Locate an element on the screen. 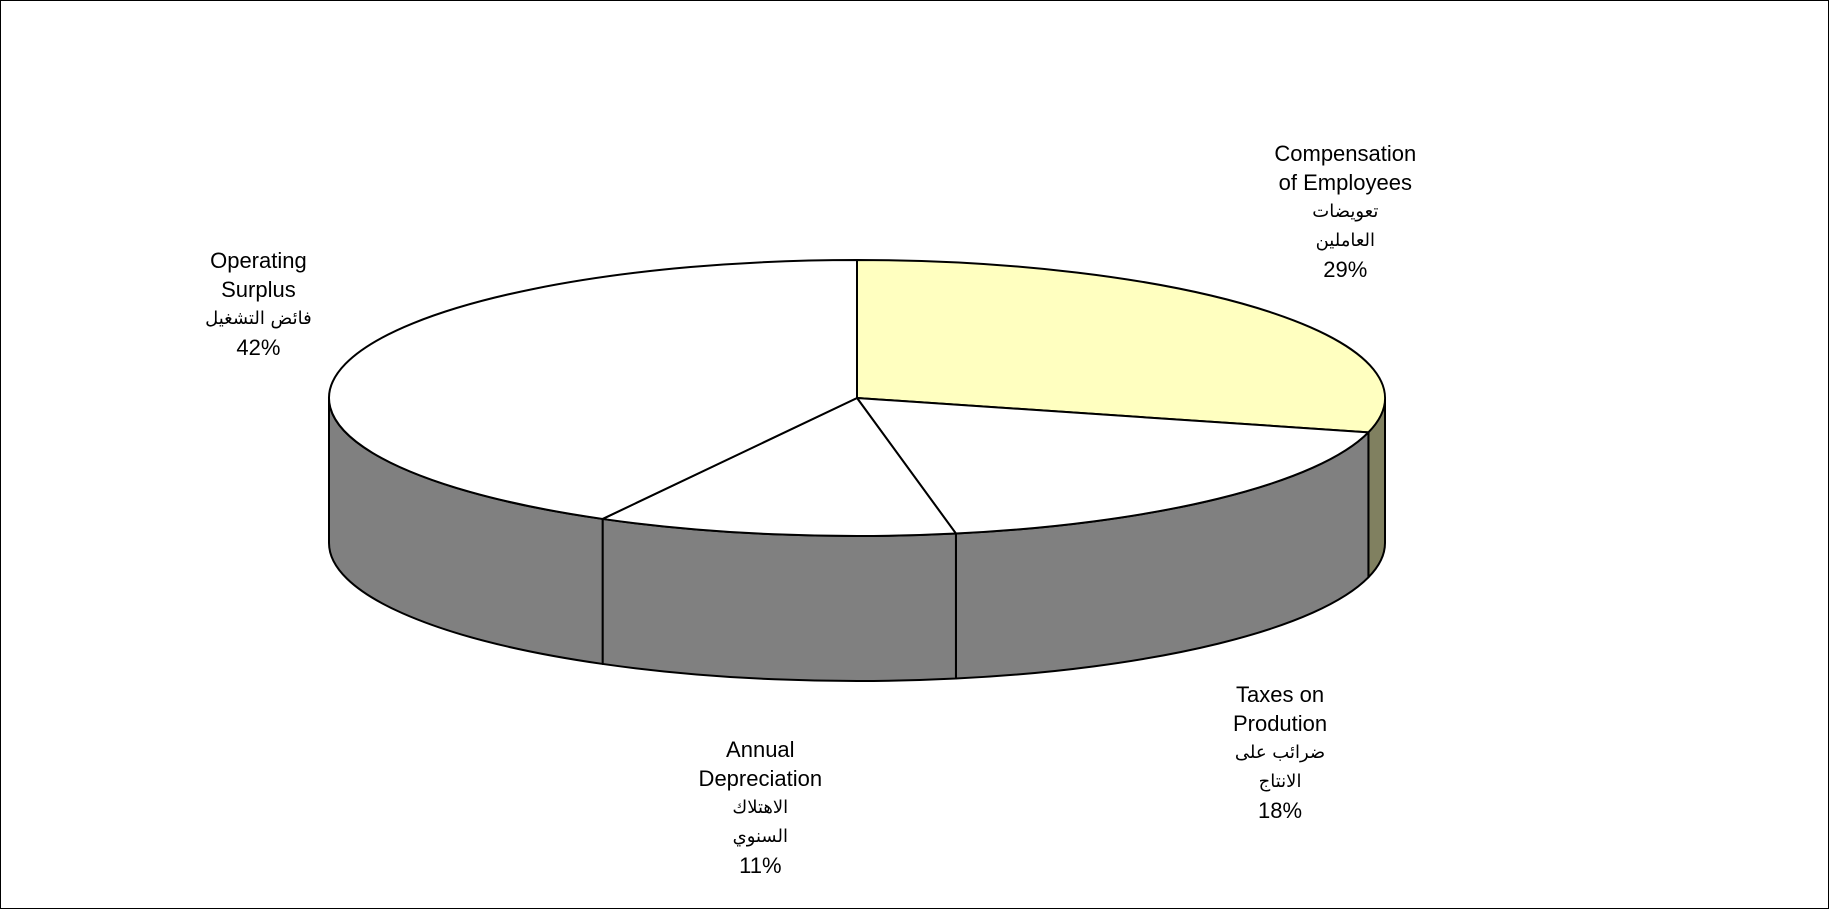 The height and width of the screenshot is (910, 1829). slice-label-ar-line: الاهتلاك is located at coordinates (760, 808).